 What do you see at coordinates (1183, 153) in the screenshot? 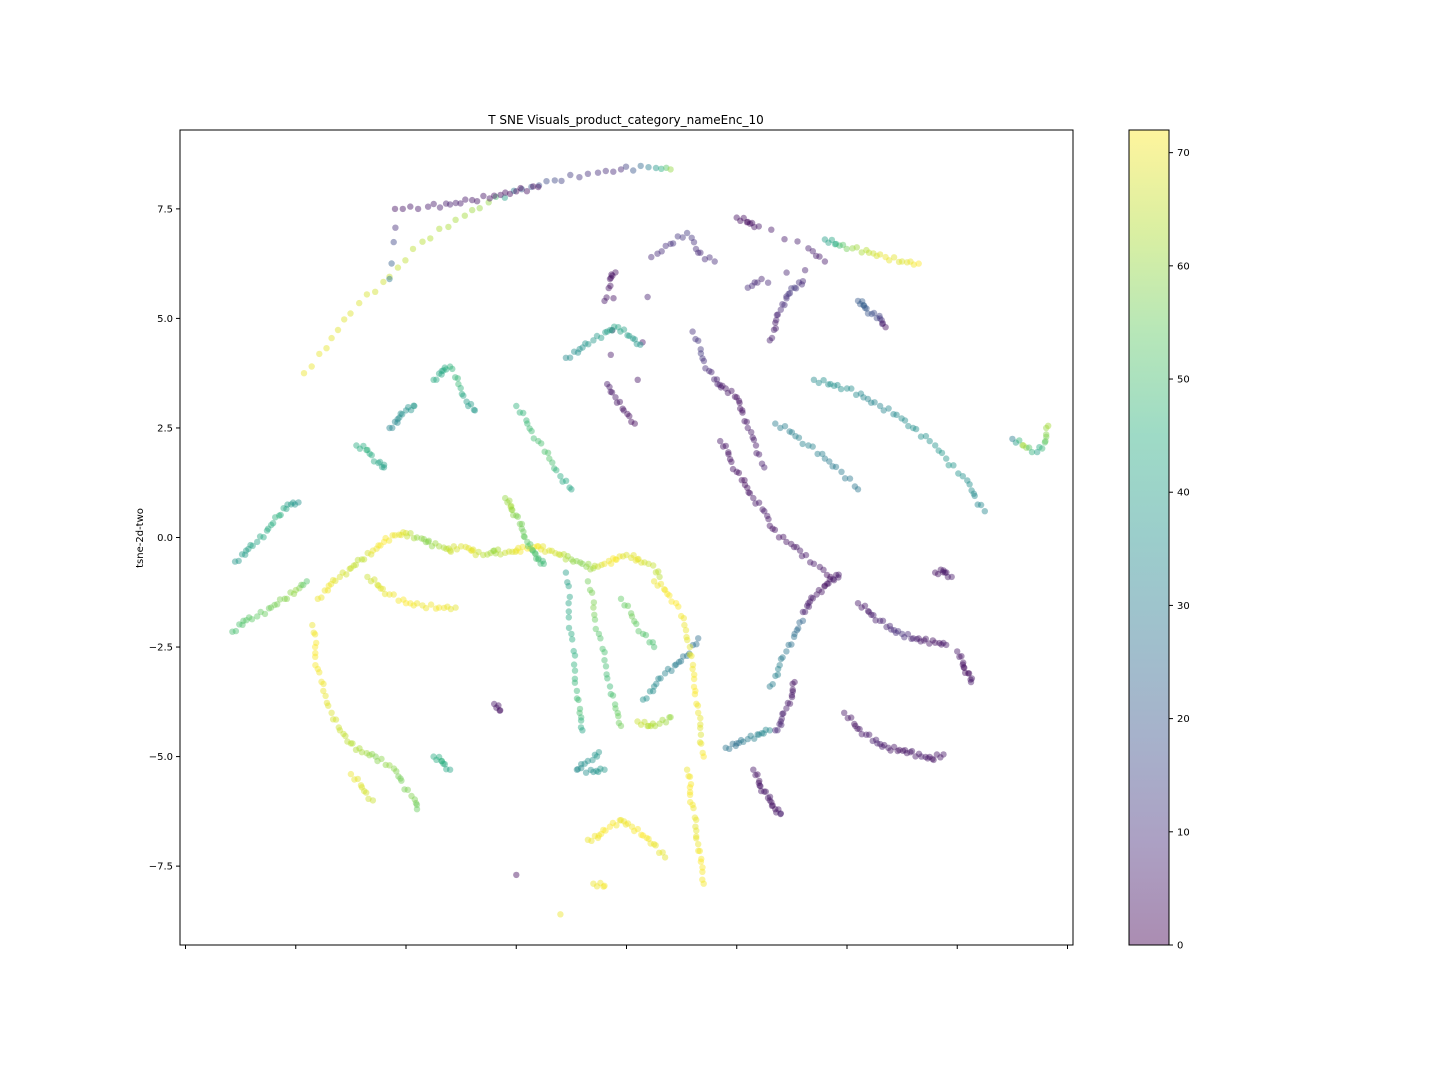
I see `colorbar-tick-label: 70` at bounding box center [1183, 153].